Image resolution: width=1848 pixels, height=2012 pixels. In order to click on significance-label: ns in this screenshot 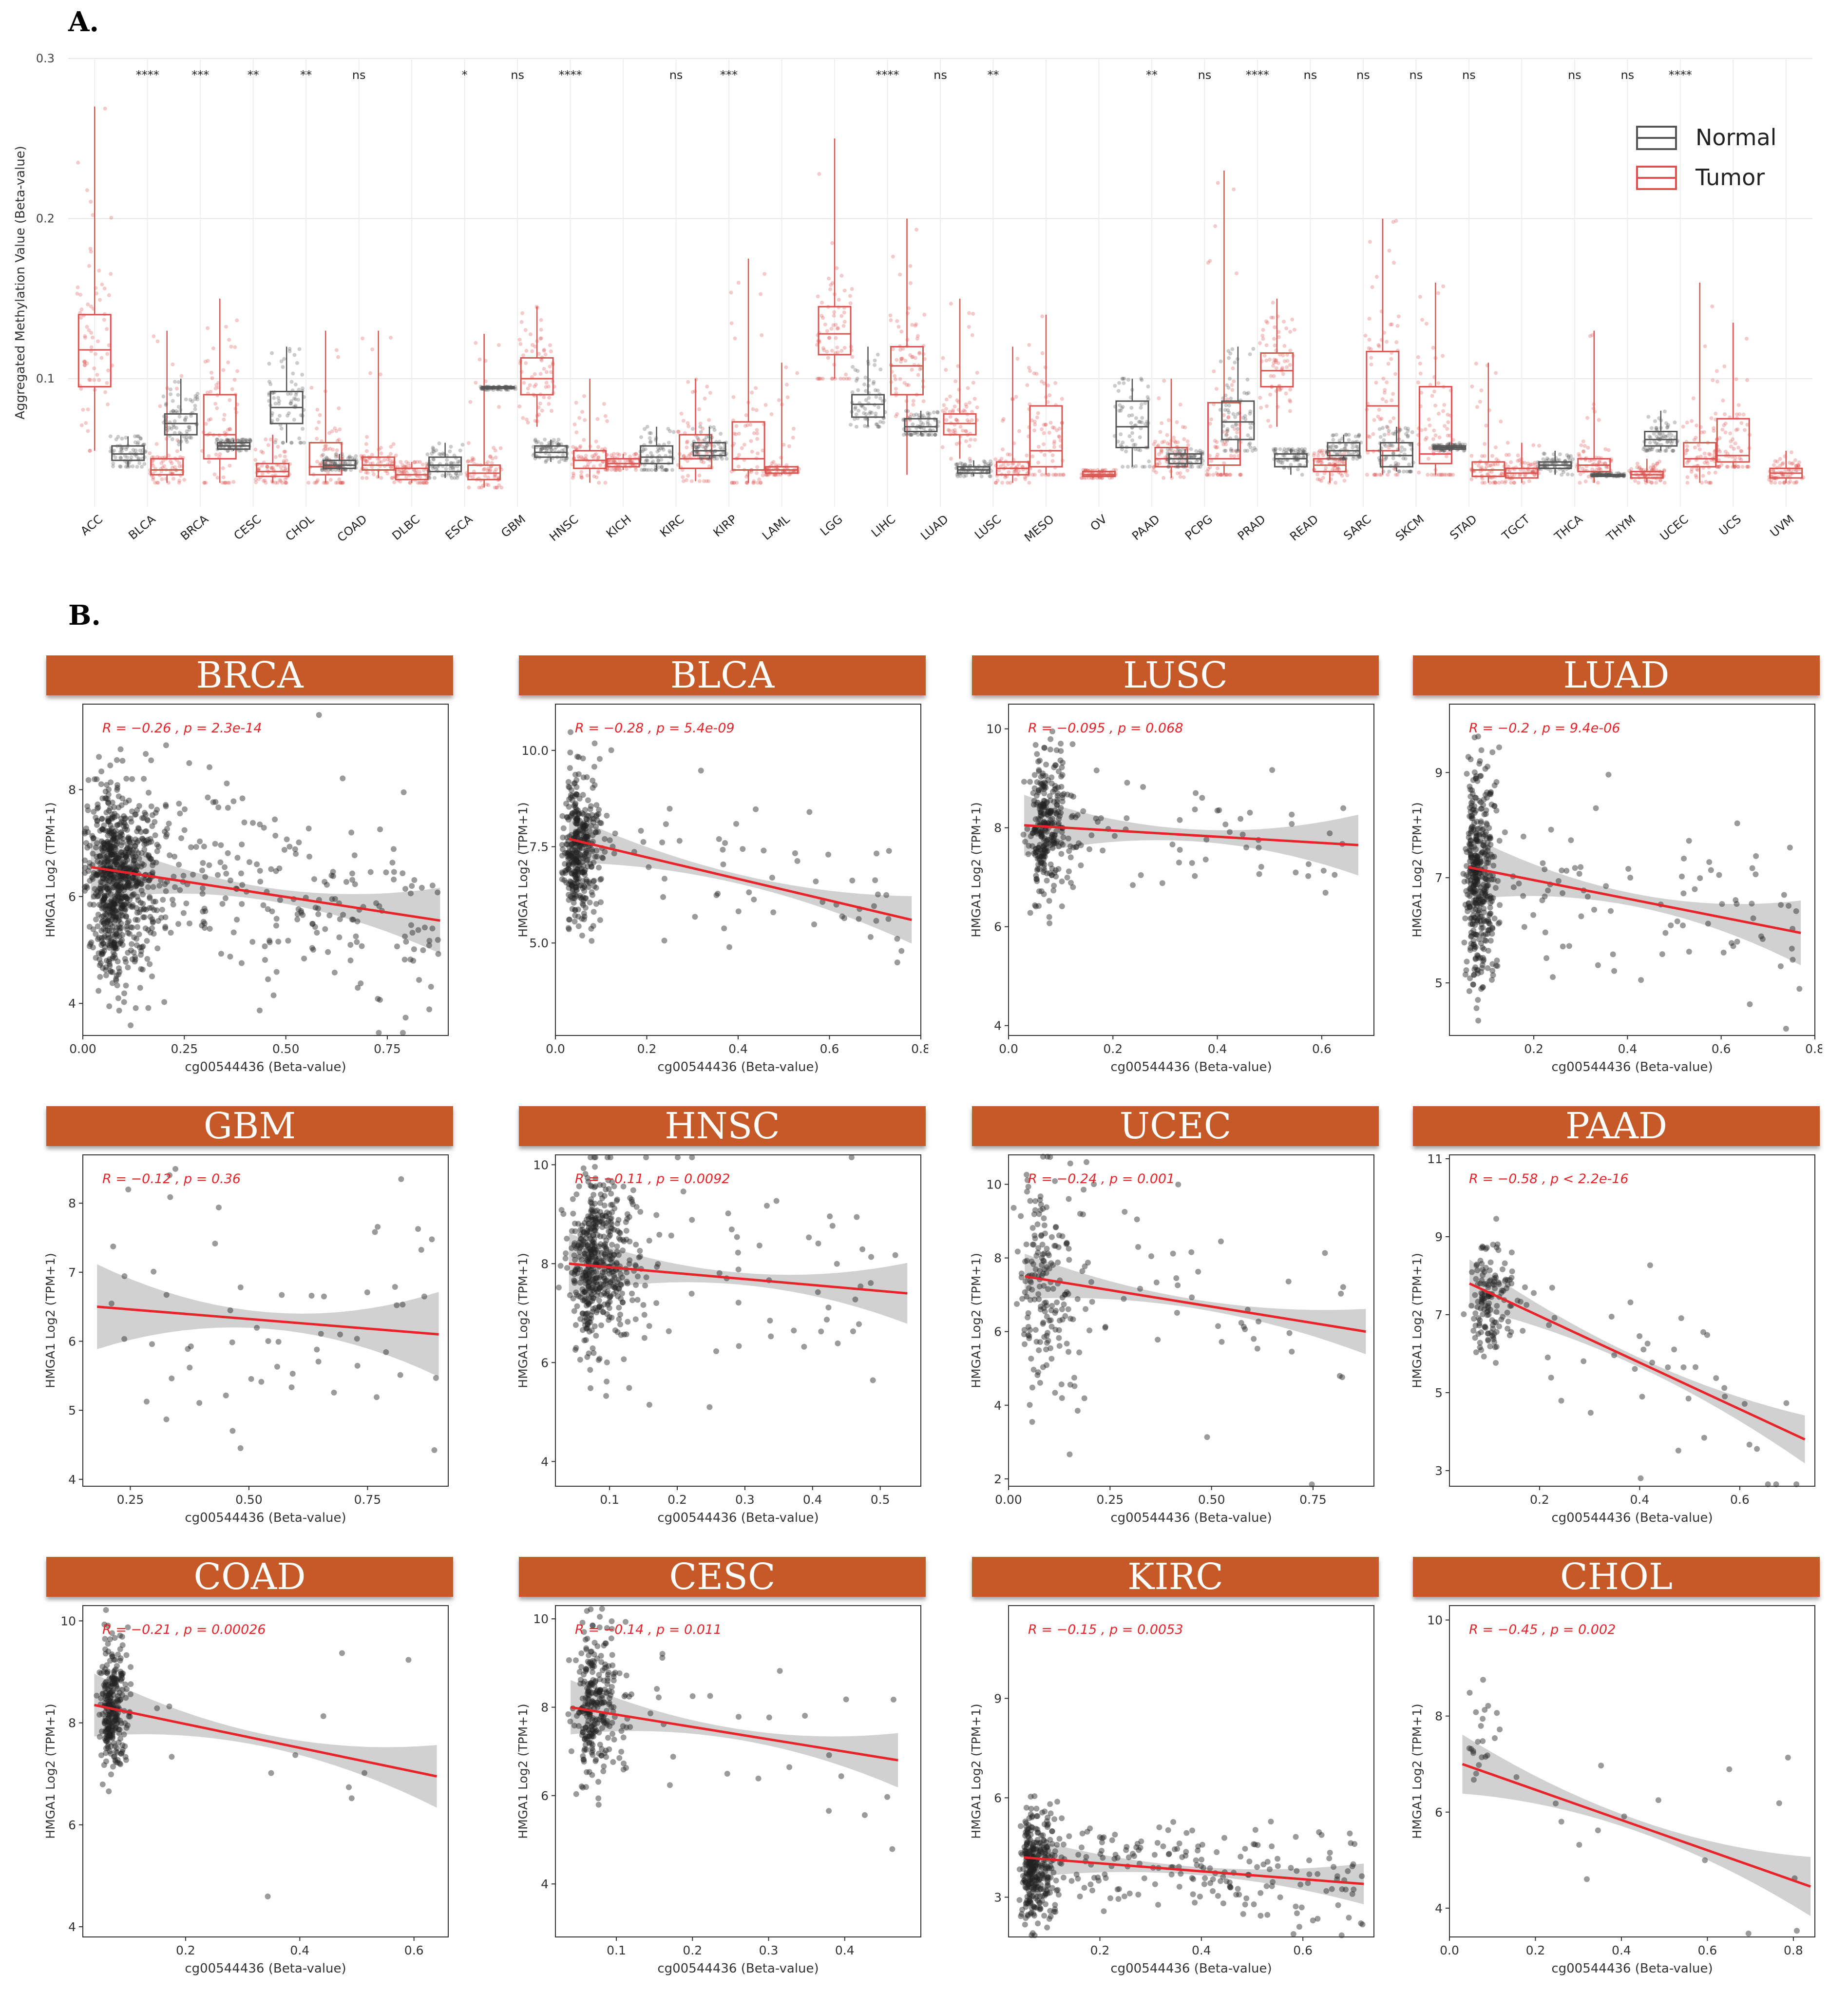, I will do `click(1310, 75)`.